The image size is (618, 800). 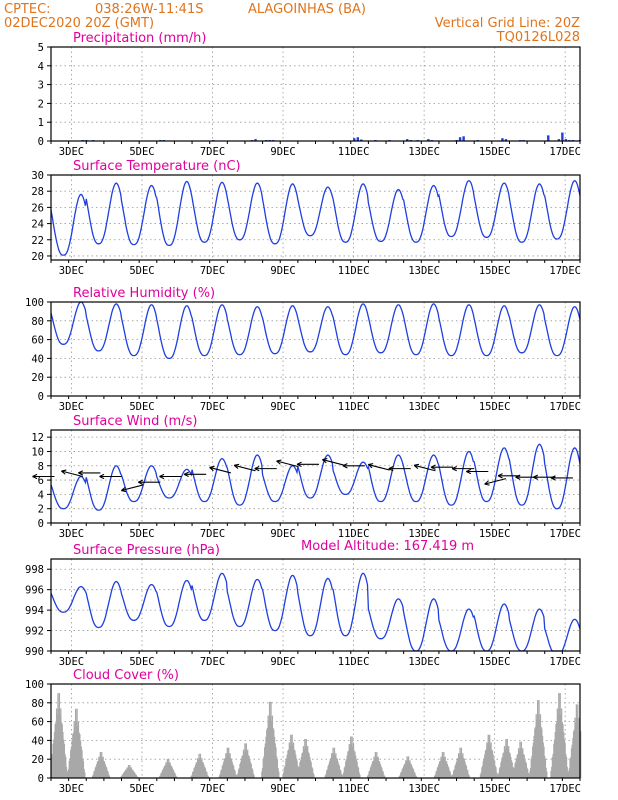 What do you see at coordinates (37, 241) in the screenshot?
I see `y-tick-label: 22` at bounding box center [37, 241].